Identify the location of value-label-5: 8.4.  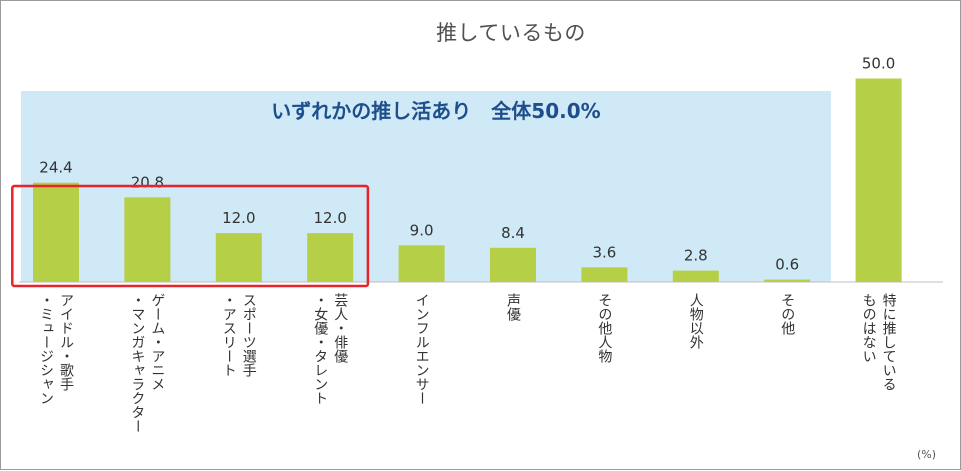
(513, 233).